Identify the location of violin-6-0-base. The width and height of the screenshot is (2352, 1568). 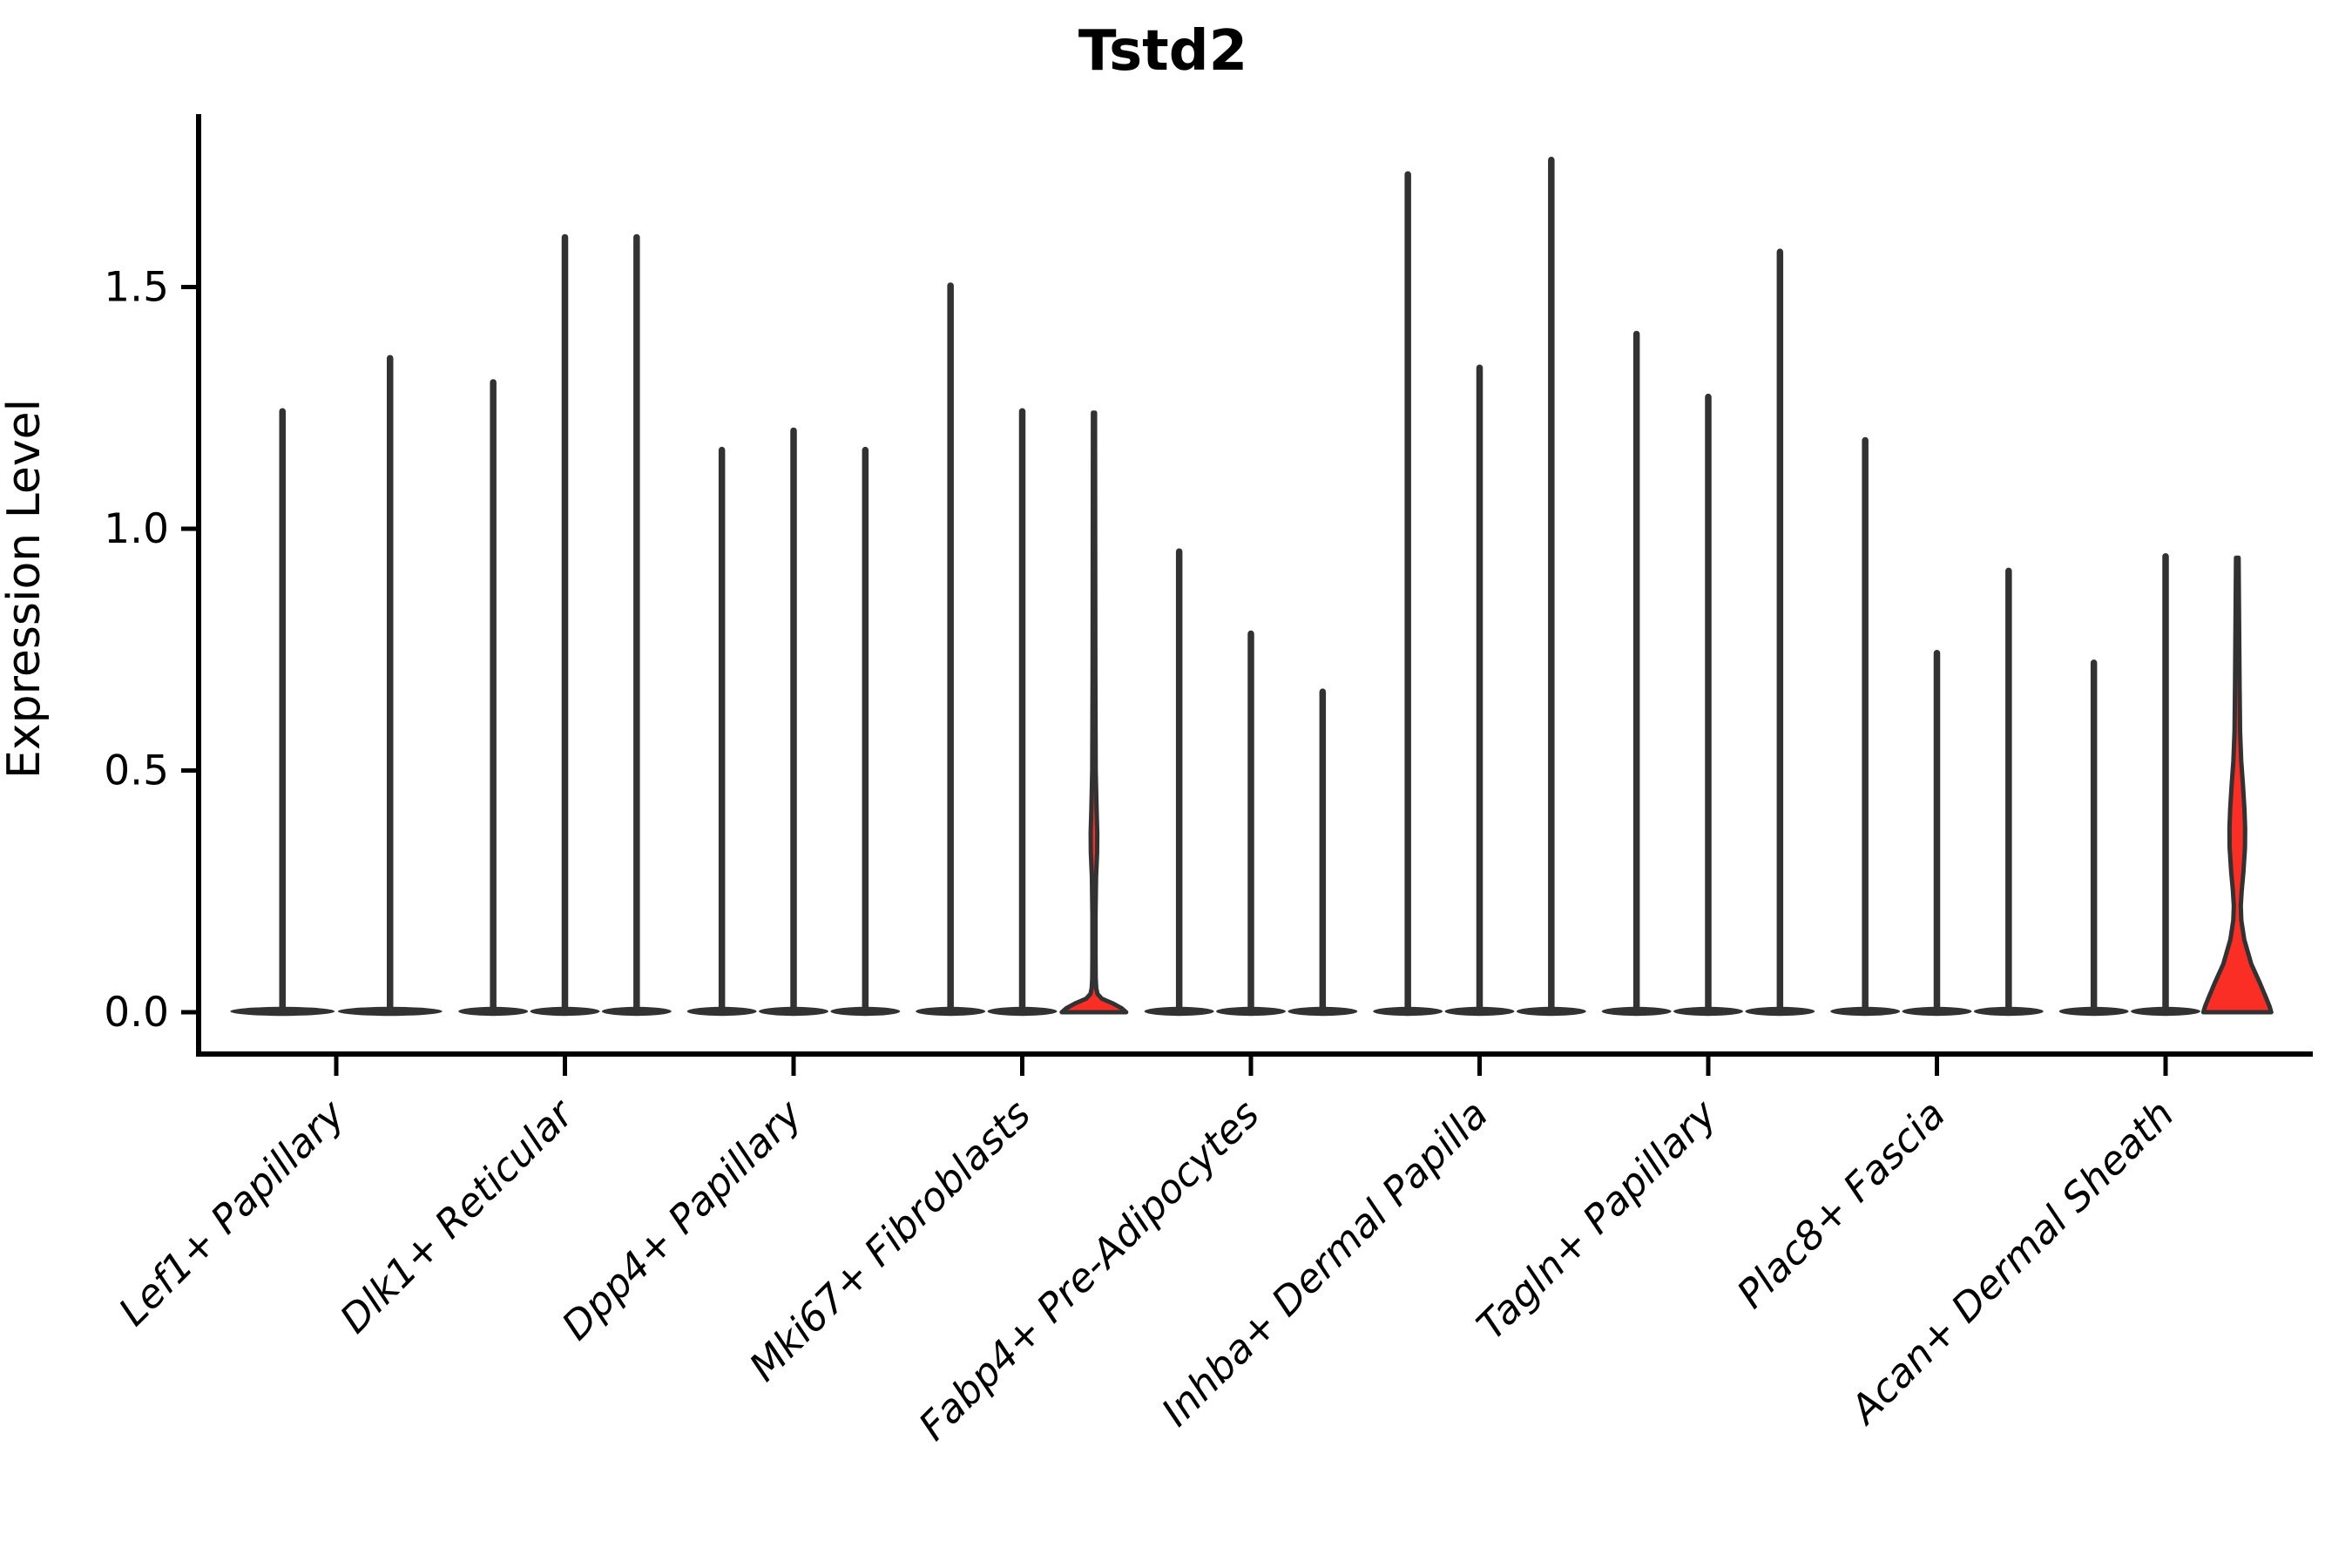
(1636, 1012).